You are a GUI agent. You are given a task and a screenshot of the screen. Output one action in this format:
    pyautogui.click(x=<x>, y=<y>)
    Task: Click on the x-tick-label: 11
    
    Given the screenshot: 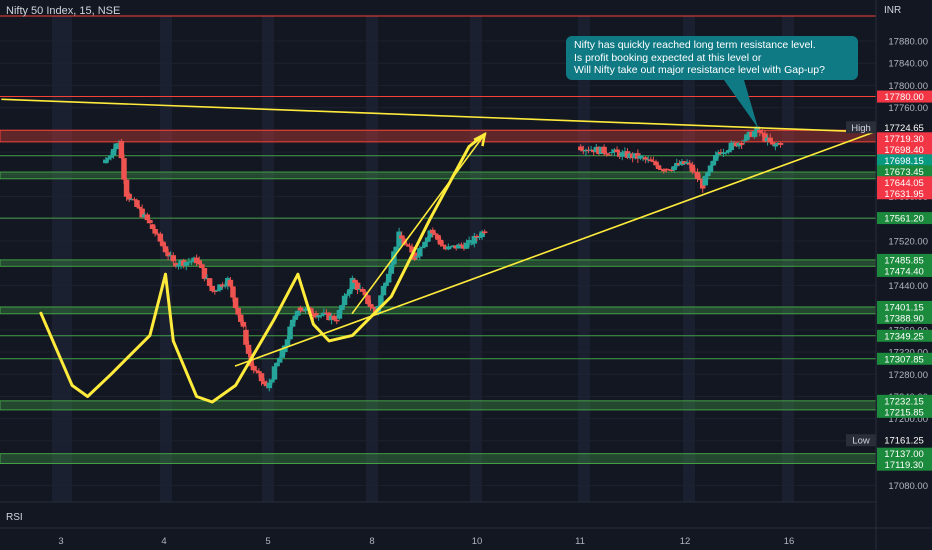 What is the action you would take?
    pyautogui.click(x=580, y=541)
    